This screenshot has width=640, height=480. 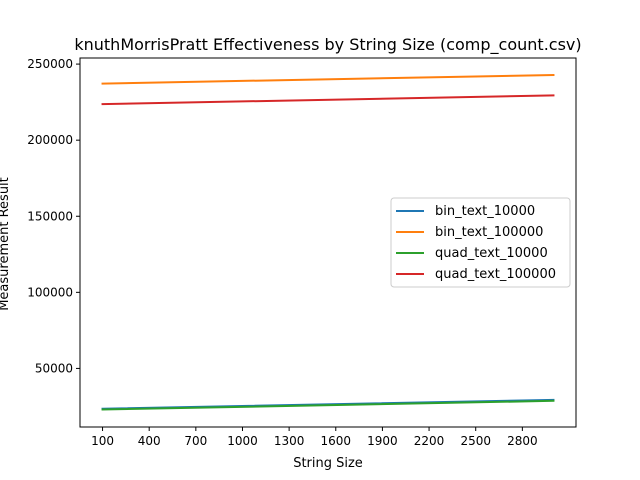 I want to click on y-tick-label: 50000, so click(x=54, y=368).